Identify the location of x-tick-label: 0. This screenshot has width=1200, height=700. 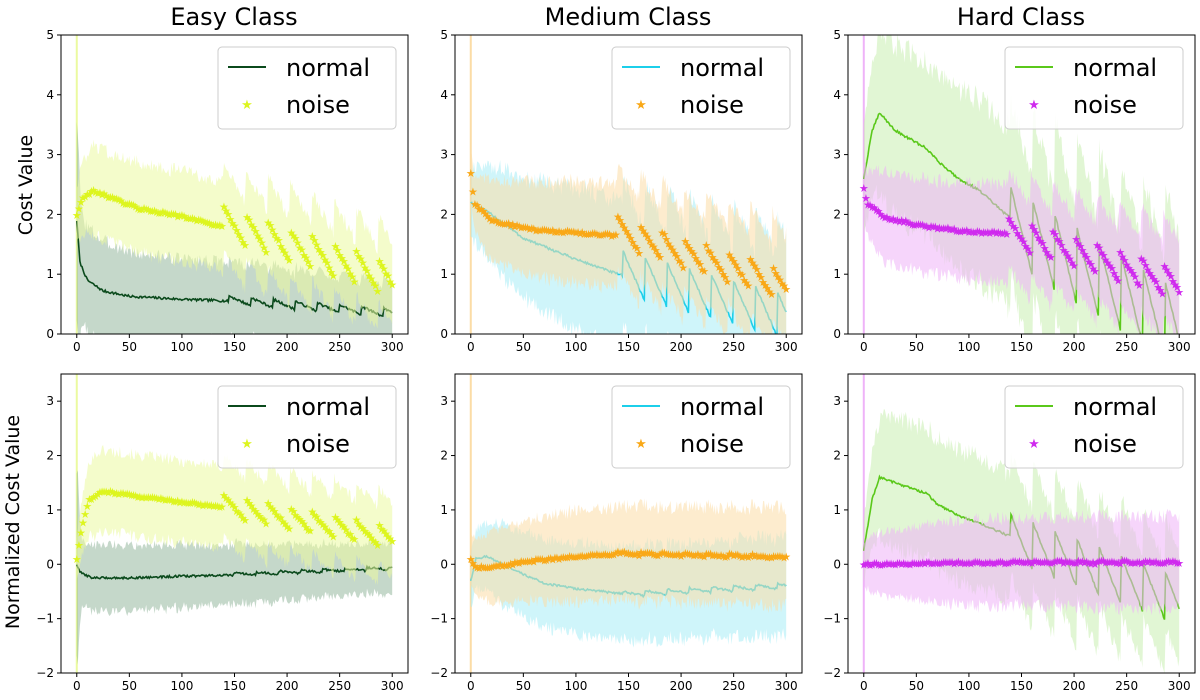
(77, 347).